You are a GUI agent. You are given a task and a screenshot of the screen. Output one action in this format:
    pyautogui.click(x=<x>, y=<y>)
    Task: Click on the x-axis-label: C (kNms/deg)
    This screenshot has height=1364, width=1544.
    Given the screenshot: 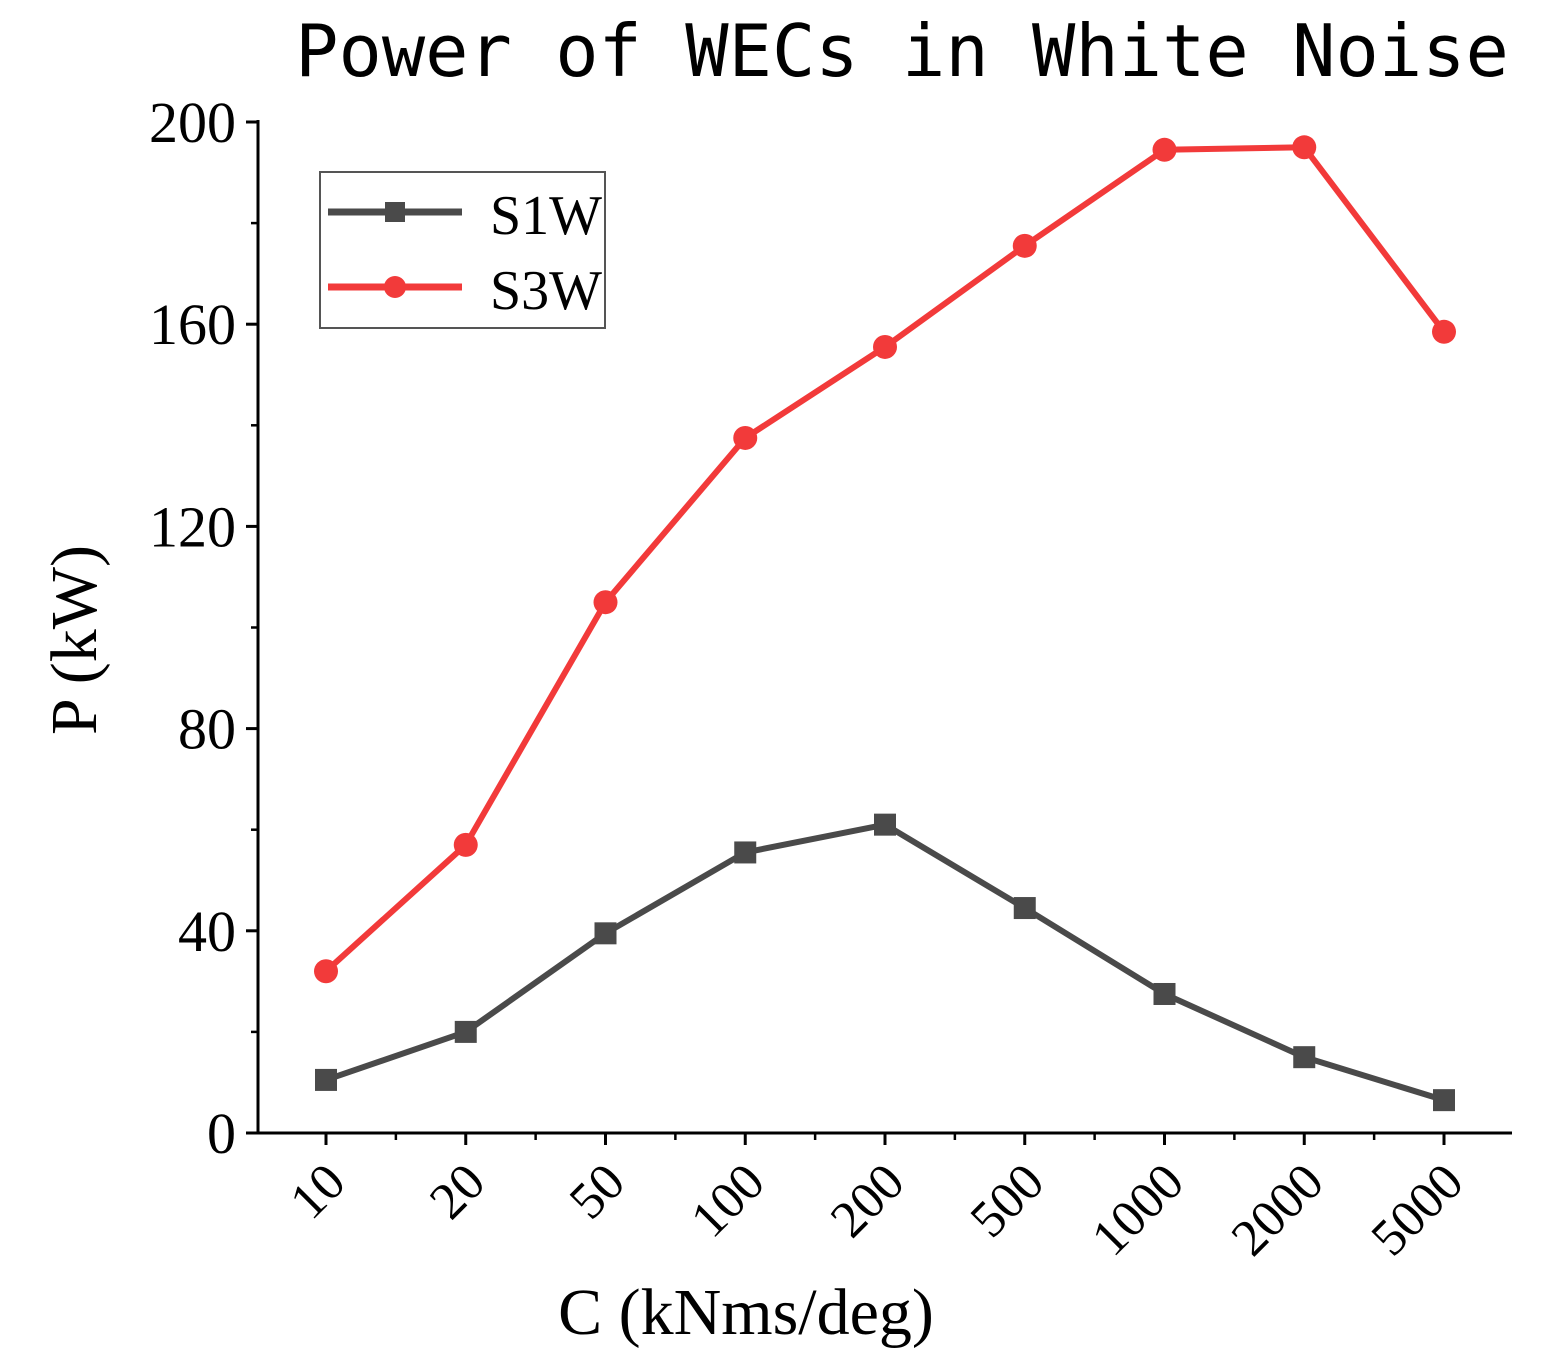 What is the action you would take?
    pyautogui.click(x=746, y=1312)
    